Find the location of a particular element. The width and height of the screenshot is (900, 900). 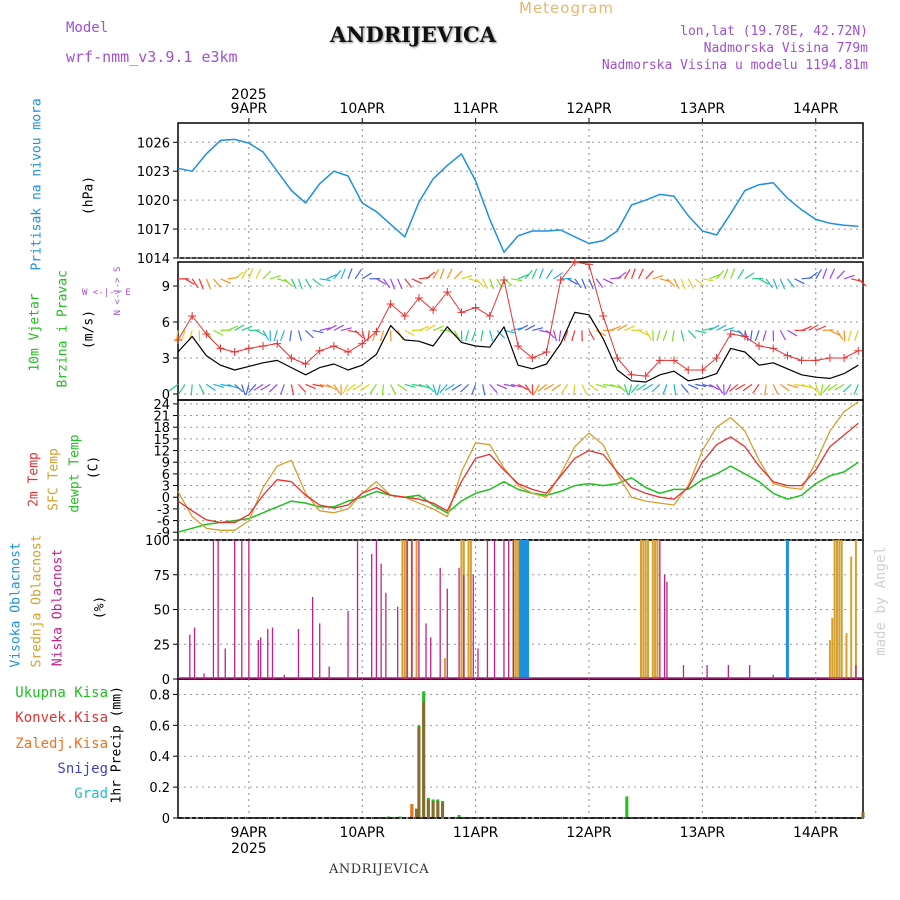

top-day-label: 14APR is located at coordinates (816, 109).